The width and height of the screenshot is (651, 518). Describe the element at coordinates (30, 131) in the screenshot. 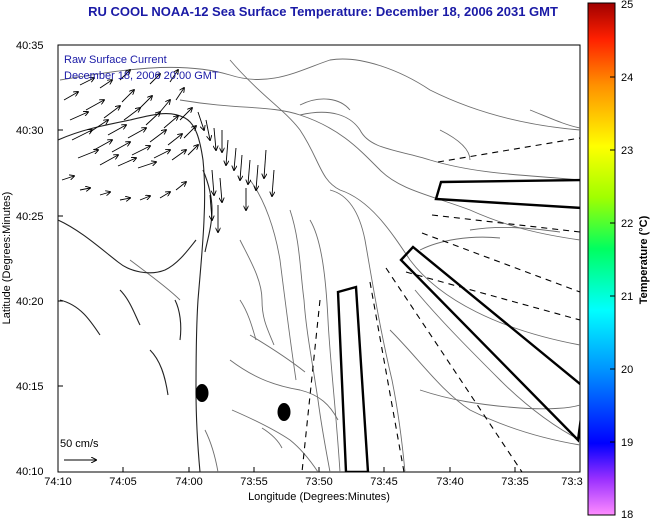

I see `y-tick-label: 40:30` at that location.